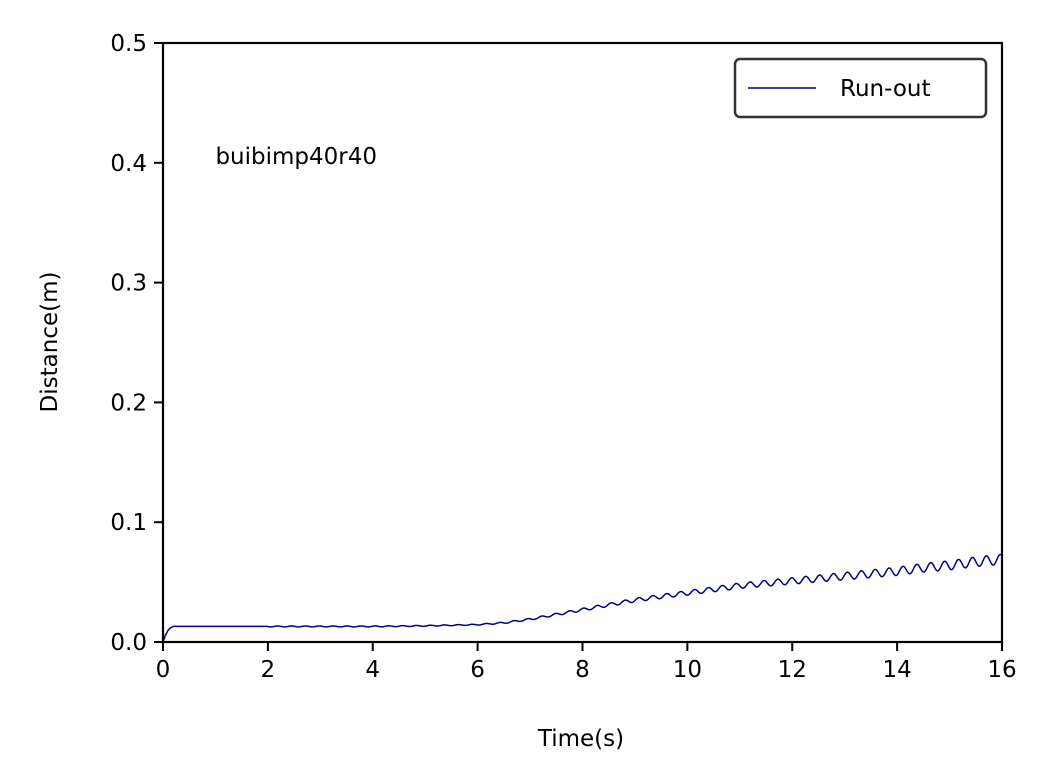 This screenshot has width=1053, height=784. What do you see at coordinates (128, 643) in the screenshot?
I see `y-tick-label: 0.0` at bounding box center [128, 643].